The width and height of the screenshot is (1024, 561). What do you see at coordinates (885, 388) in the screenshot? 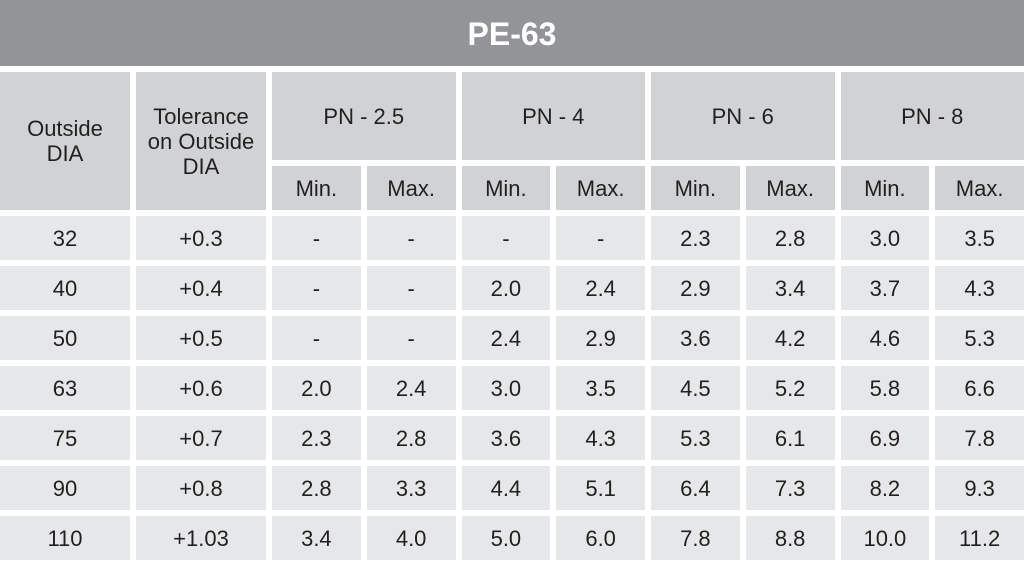
I see `table-cell: 5.8` at bounding box center [885, 388].